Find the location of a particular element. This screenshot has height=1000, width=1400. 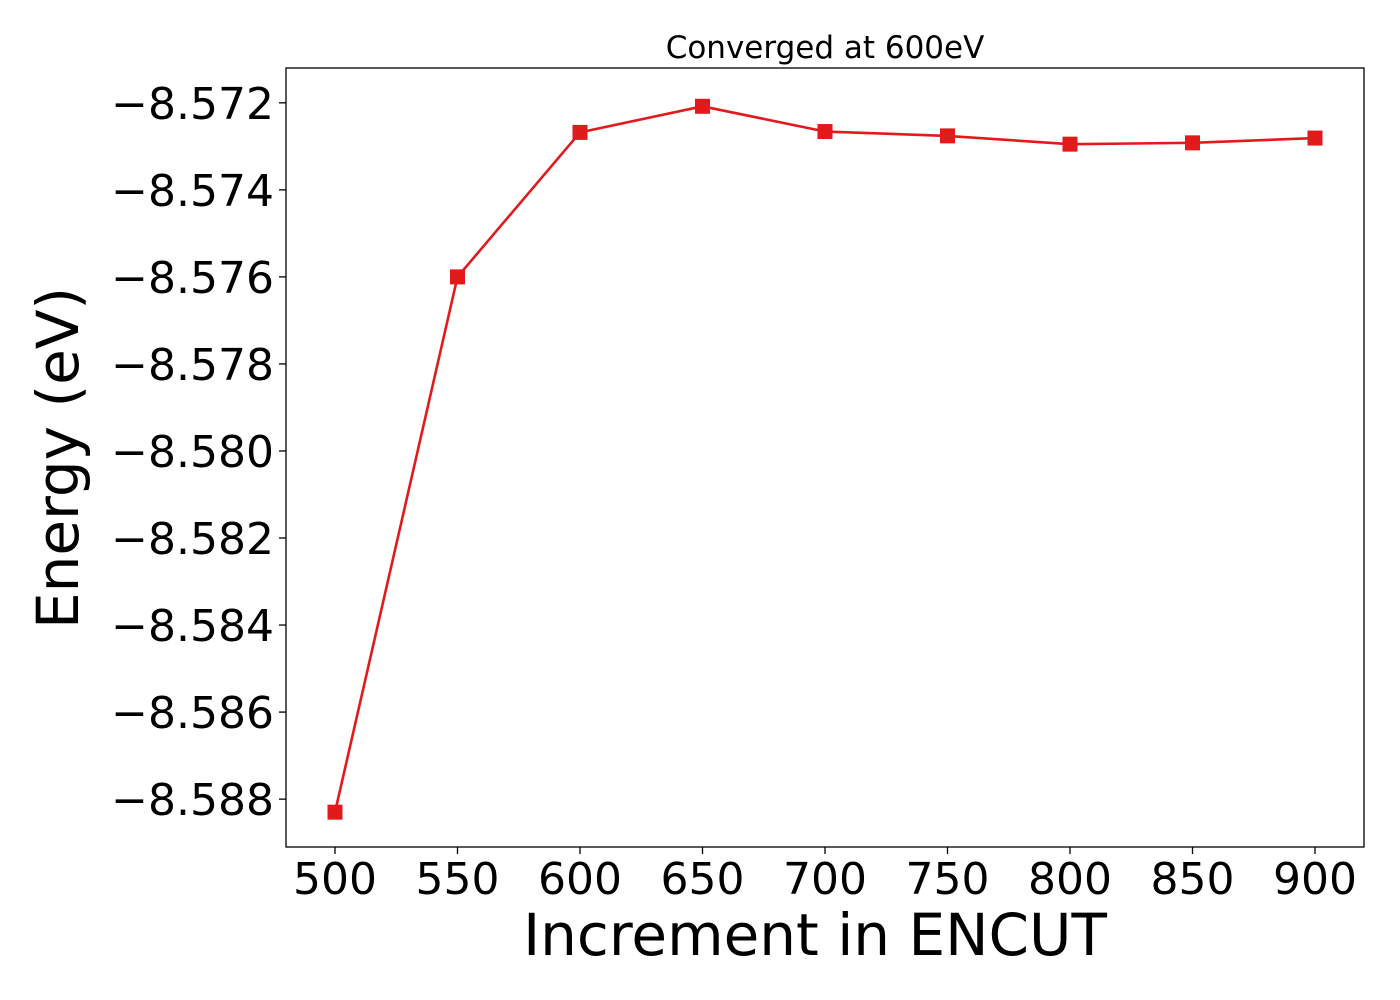

x-axis-title: Increment in ENCUT is located at coordinates (815, 935).